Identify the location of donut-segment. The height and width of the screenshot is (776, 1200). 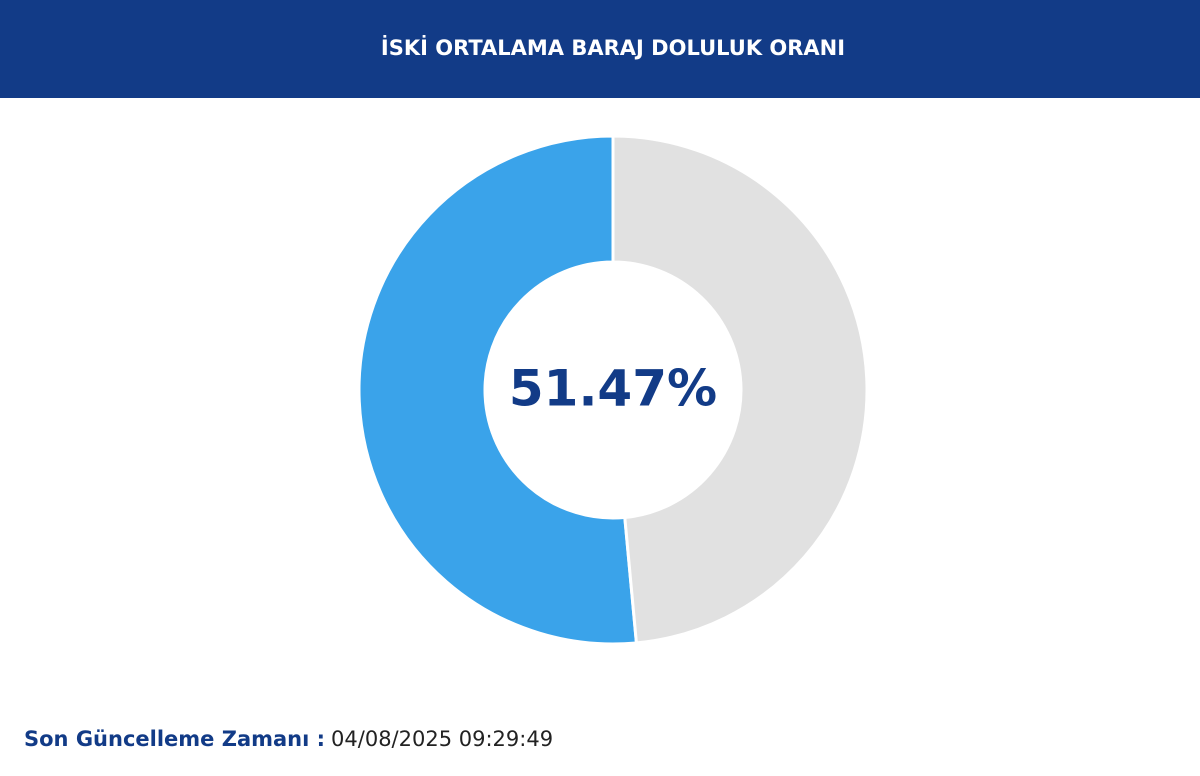
(740, 389).